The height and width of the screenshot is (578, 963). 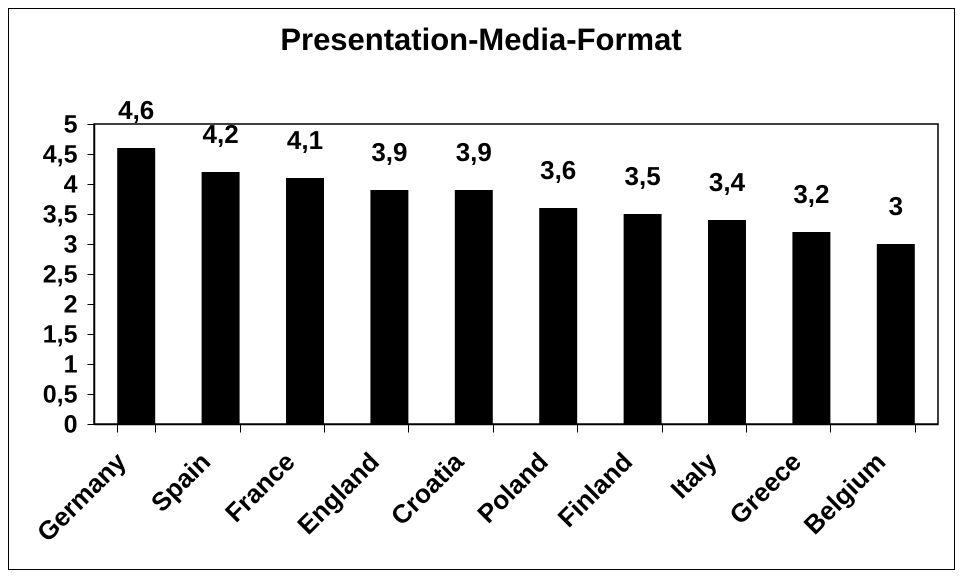 I want to click on data-label: 4,6, so click(x=136, y=110).